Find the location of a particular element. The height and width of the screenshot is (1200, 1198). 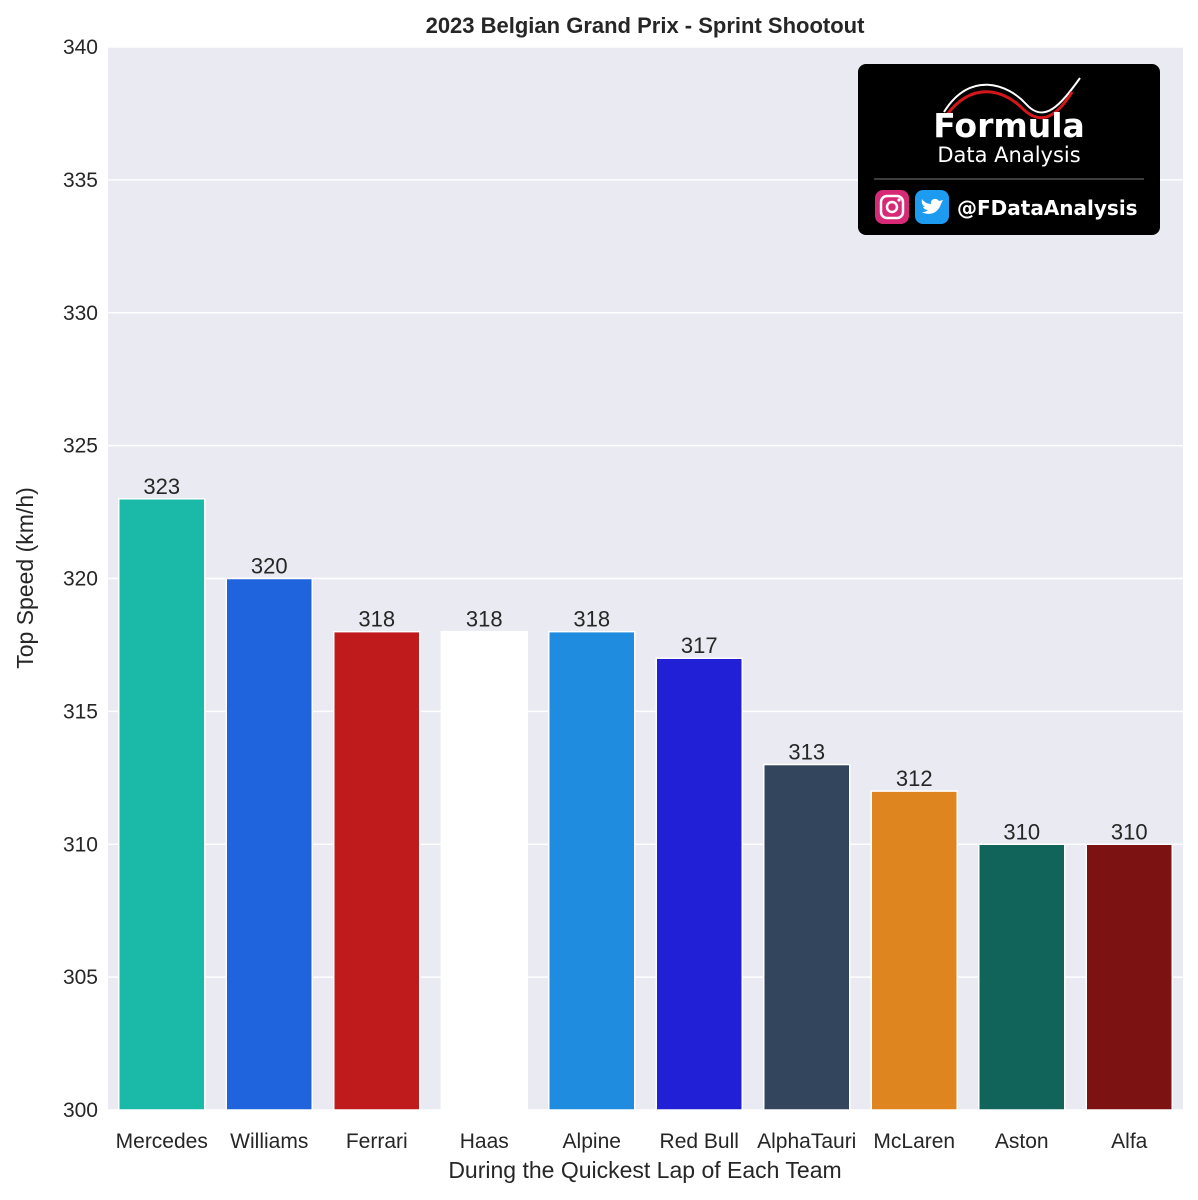

y-tick-label: 320 is located at coordinates (80, 579).